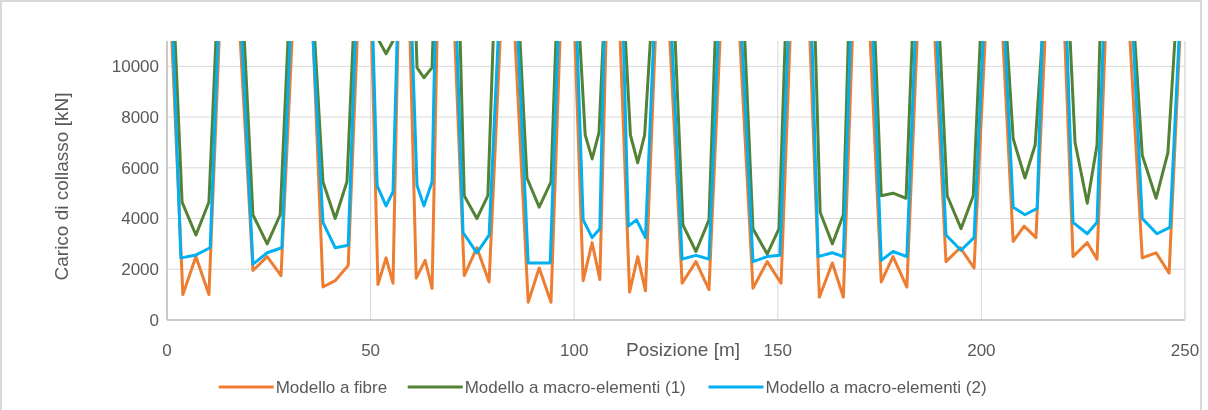 The image size is (1208, 410). What do you see at coordinates (140, 270) in the screenshot?
I see `y-tick-label: 2000` at bounding box center [140, 270].